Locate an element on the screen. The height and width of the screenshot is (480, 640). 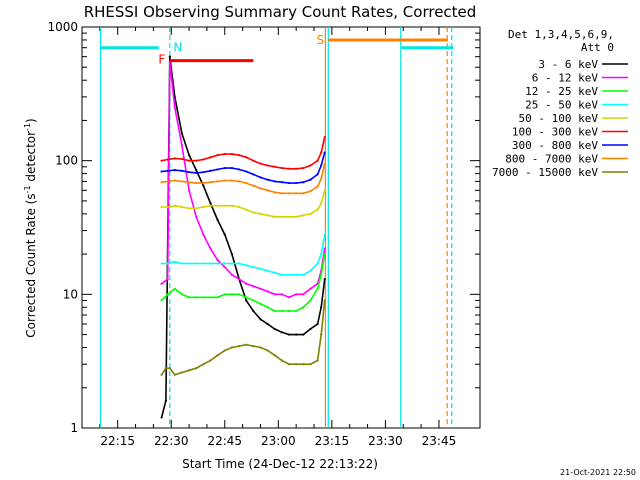
flag-label: N is located at coordinates (177, 48).